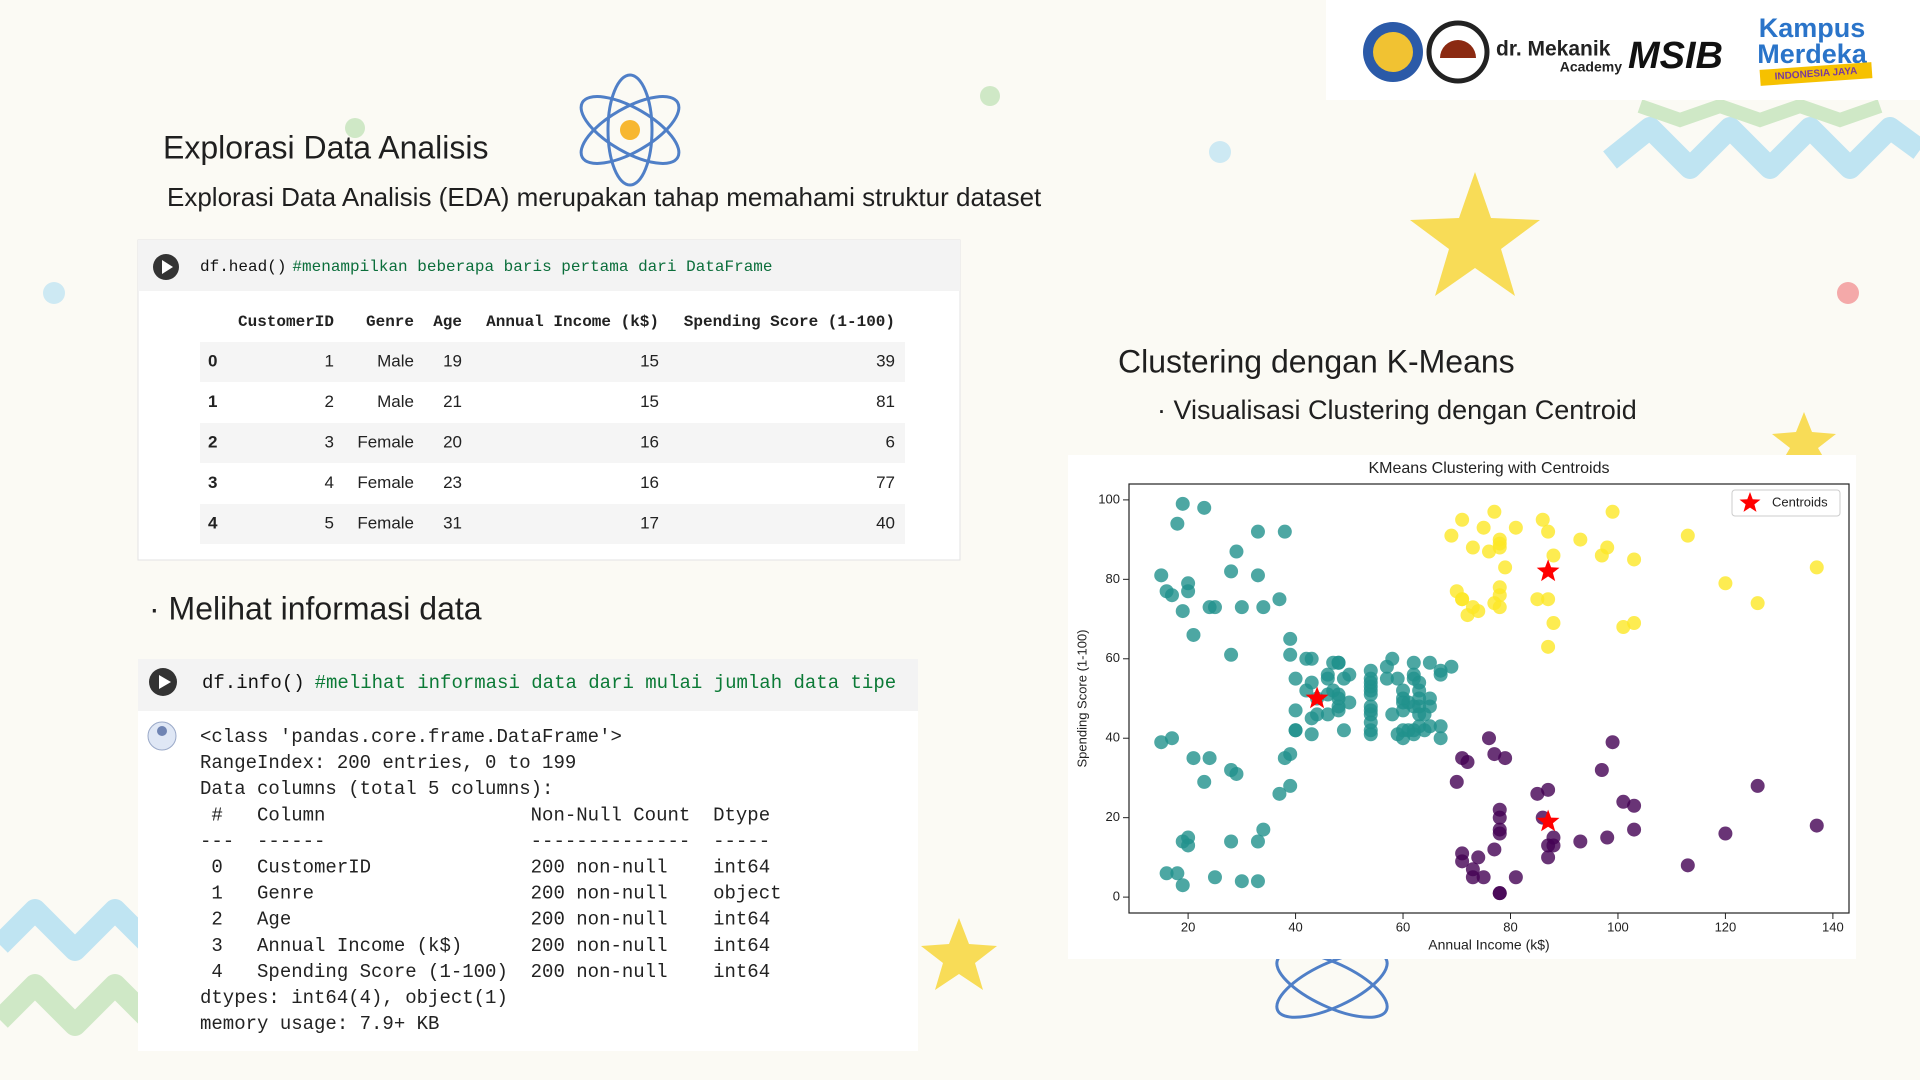  I want to click on table-cell: 31, so click(452, 522).